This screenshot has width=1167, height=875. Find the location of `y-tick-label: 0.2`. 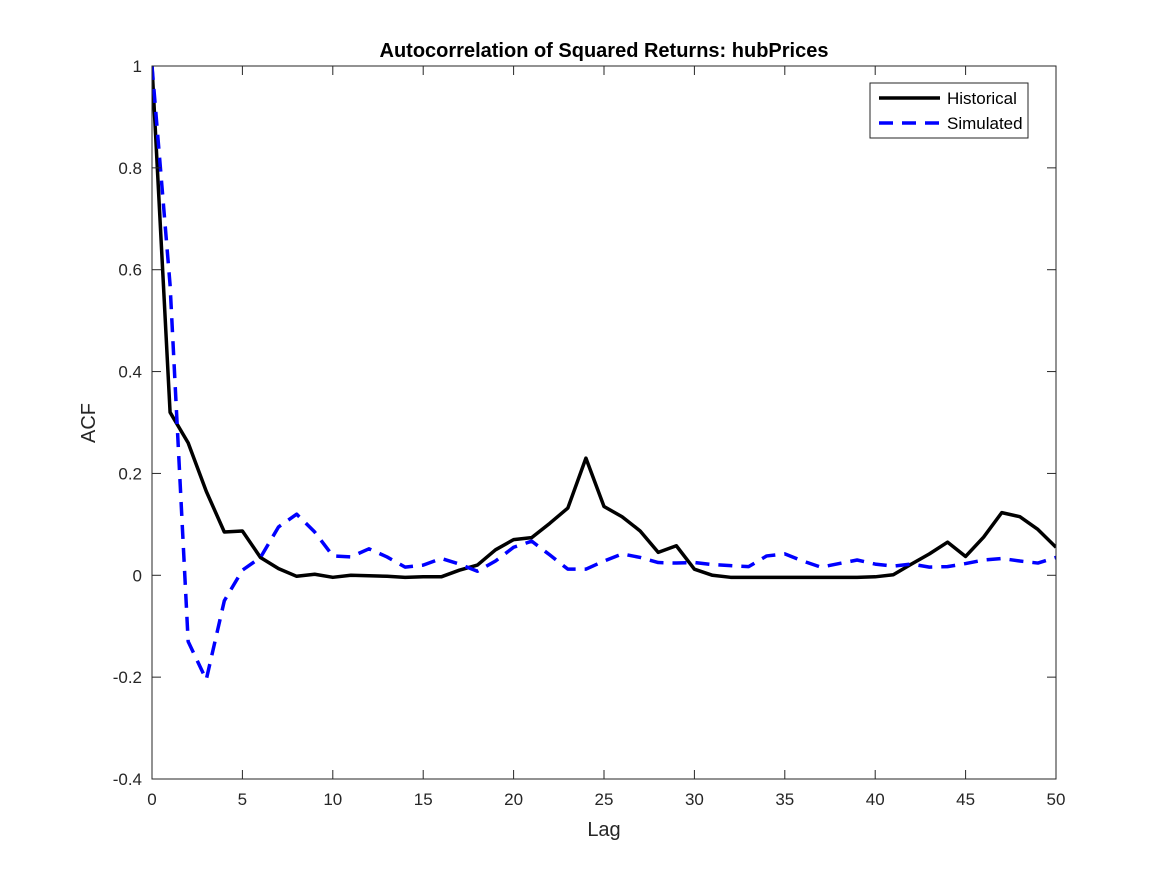

y-tick-label: 0.2 is located at coordinates (130, 473).